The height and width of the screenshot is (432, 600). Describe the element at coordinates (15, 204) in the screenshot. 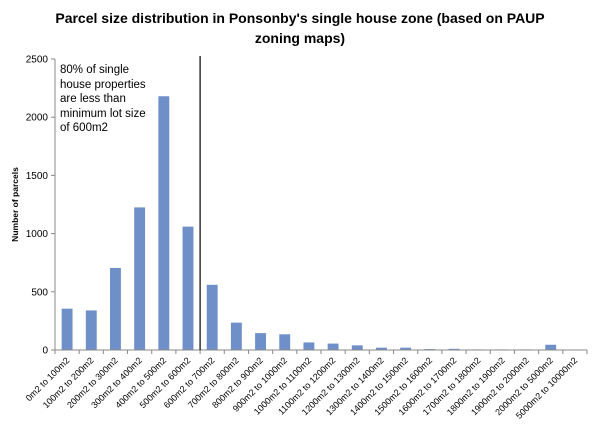

I see `y-axis-label: Number of parcels` at that location.